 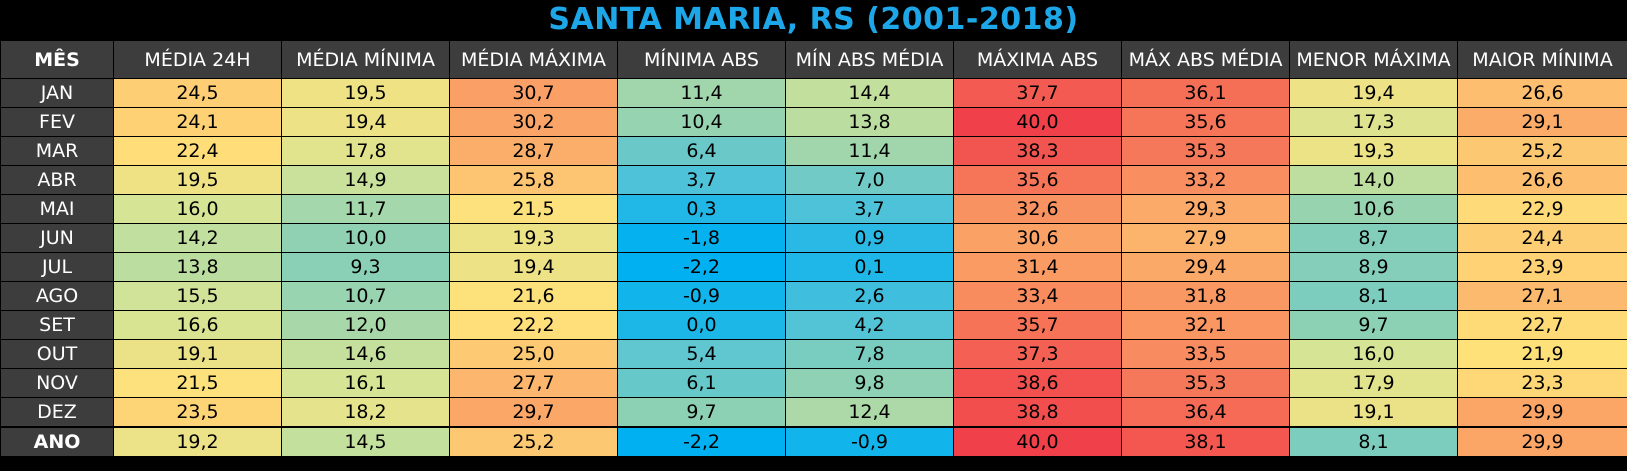 What do you see at coordinates (1542, 296) in the screenshot?
I see `table-cell: 27,1` at bounding box center [1542, 296].